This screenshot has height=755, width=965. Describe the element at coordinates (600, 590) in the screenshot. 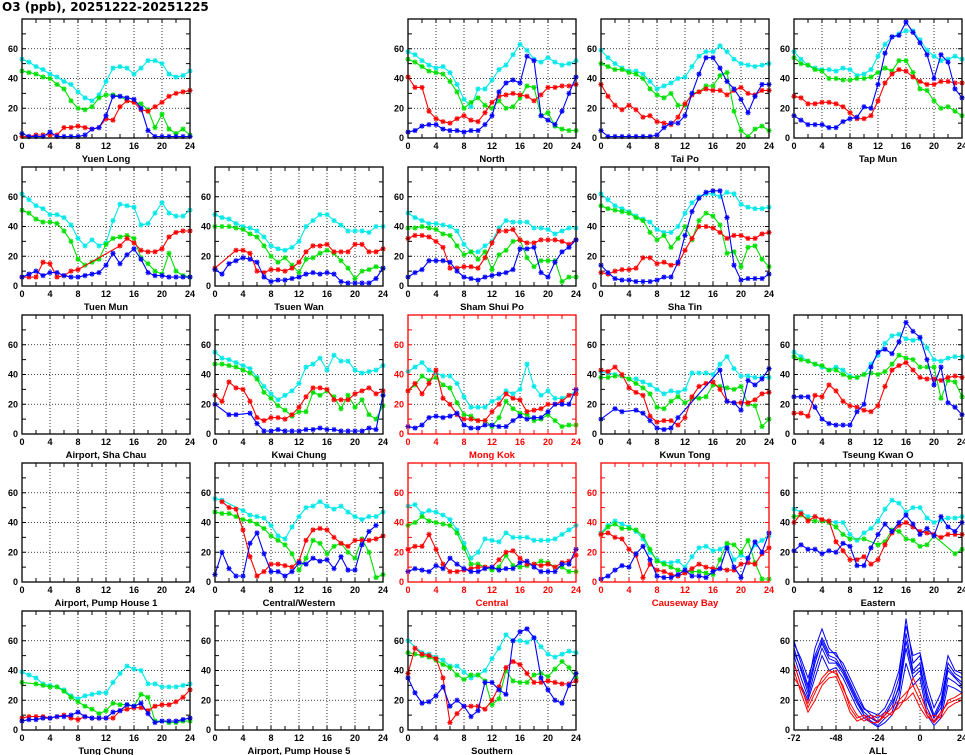

I see `x-tick-label: 0` at that location.